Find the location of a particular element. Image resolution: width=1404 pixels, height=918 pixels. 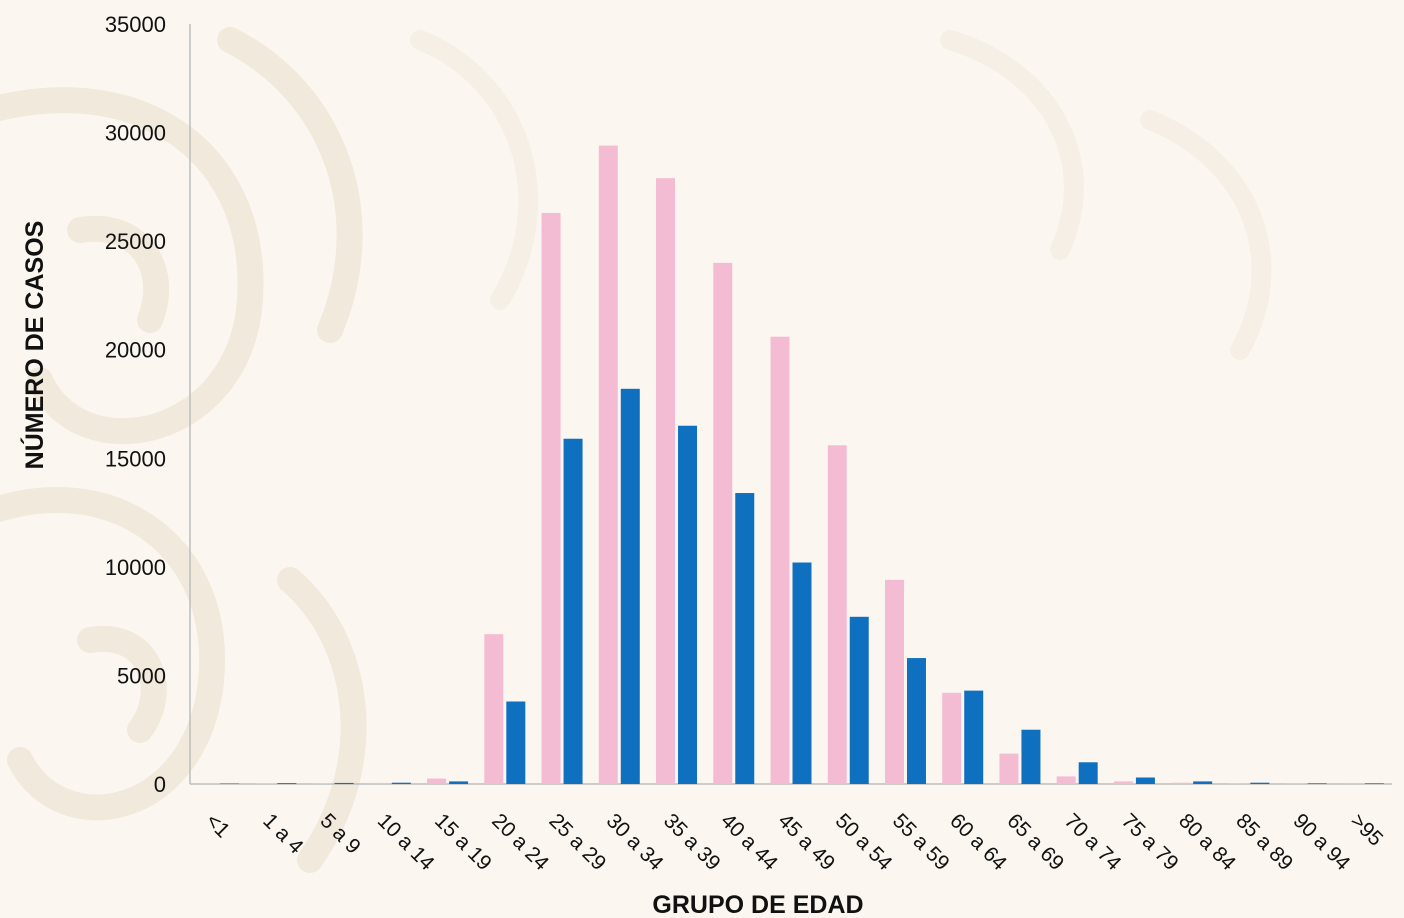

x-tick-label: 20 a 24 is located at coordinates (520, 842).